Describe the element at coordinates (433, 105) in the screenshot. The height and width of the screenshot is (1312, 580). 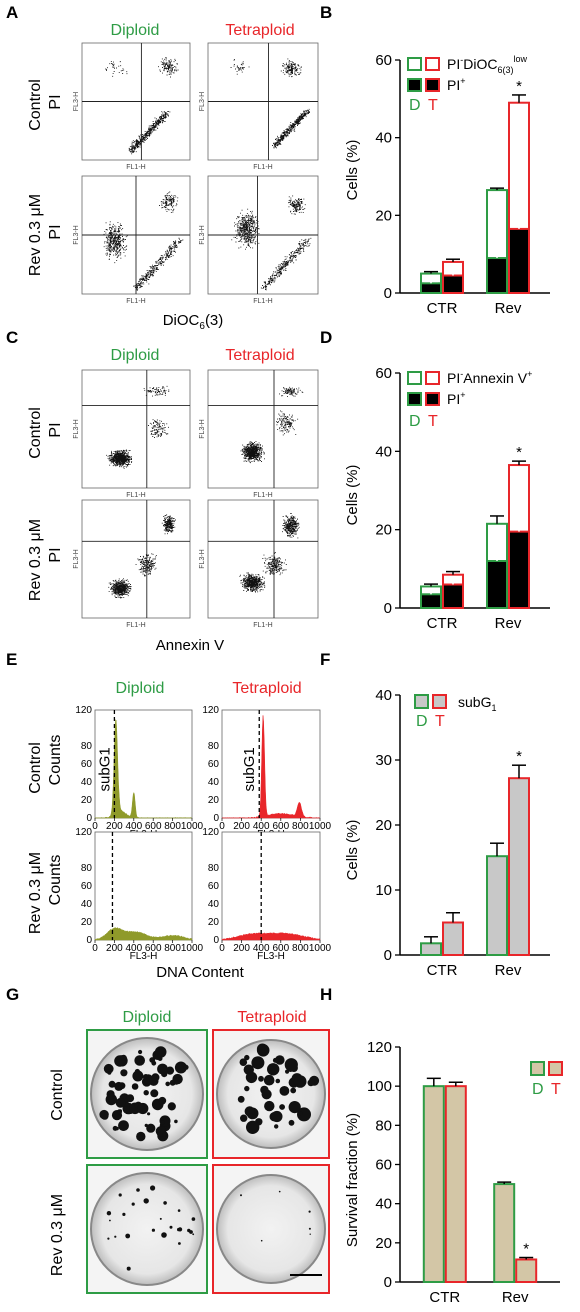
I see `legend-b-t: T` at that location.